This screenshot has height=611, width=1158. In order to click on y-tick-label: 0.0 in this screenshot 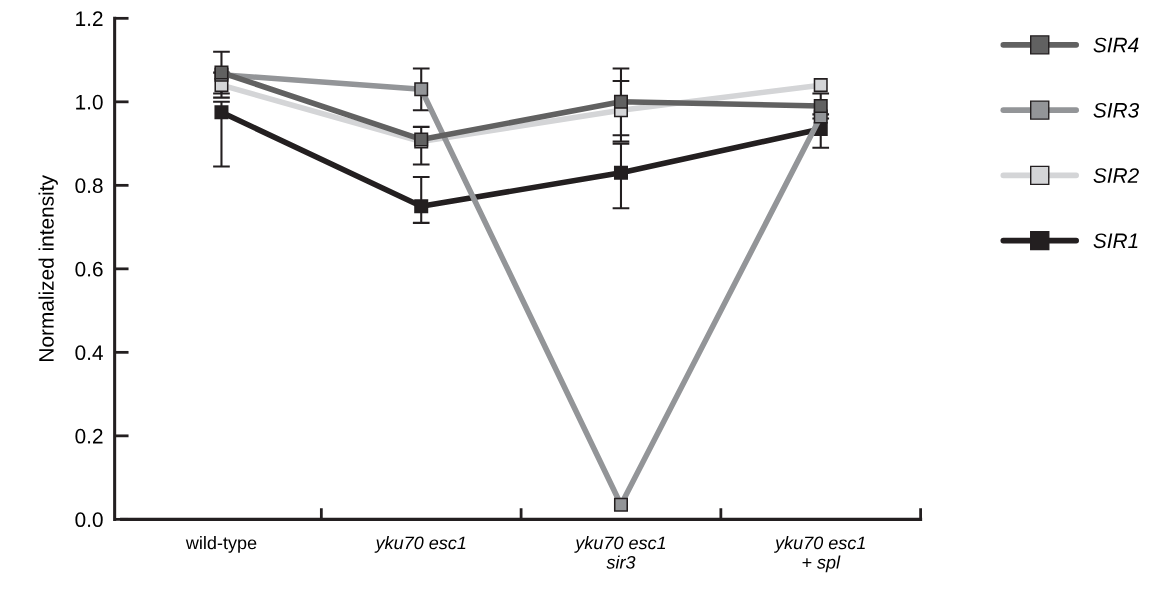, I will do `click(89, 520)`.